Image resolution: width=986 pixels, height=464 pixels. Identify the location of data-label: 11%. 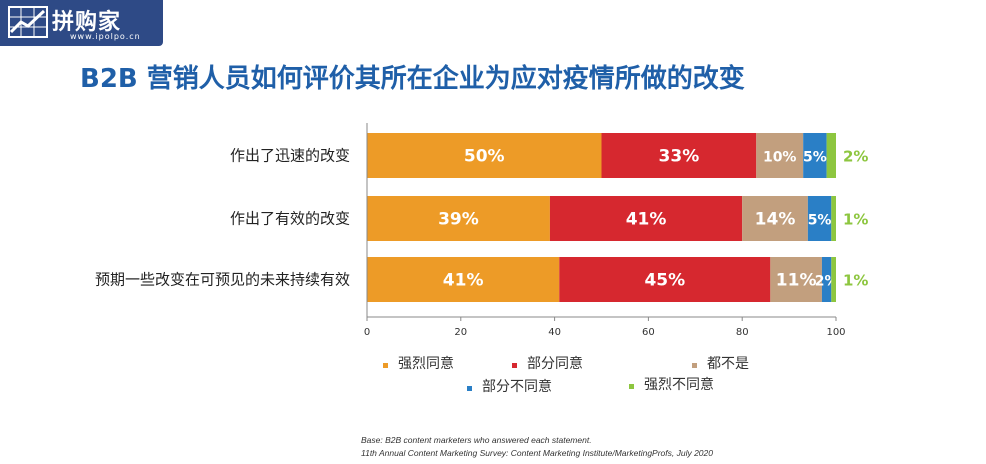
(796, 281).